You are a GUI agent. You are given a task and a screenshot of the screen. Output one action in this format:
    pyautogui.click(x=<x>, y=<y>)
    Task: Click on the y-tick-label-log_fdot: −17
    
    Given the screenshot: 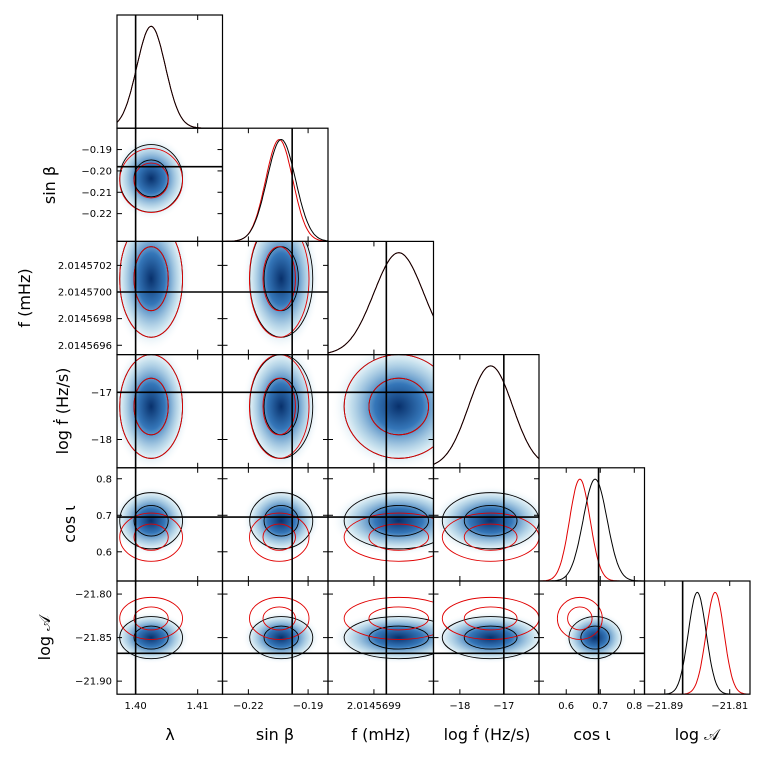 What is the action you would take?
    pyautogui.click(x=101, y=393)
    